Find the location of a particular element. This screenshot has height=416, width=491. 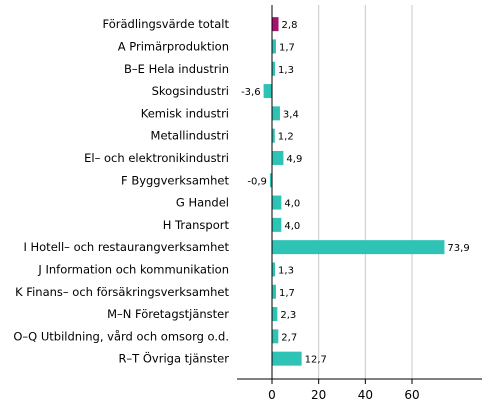

category-label-8: G Handel is located at coordinates (202, 203).